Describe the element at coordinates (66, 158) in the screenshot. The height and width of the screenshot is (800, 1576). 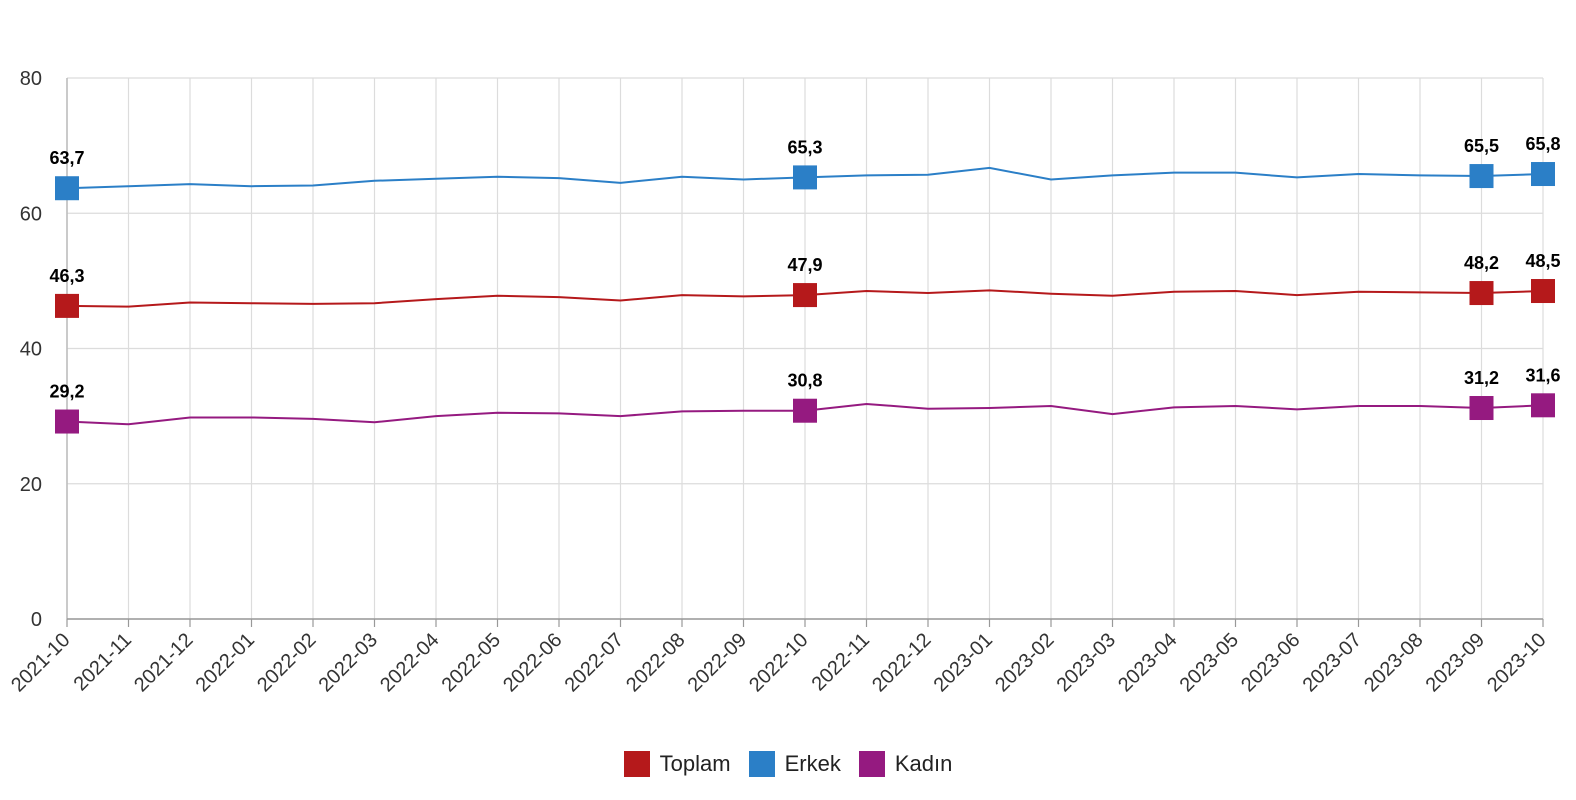
I see `data-label-erkek: 63,7` at that location.